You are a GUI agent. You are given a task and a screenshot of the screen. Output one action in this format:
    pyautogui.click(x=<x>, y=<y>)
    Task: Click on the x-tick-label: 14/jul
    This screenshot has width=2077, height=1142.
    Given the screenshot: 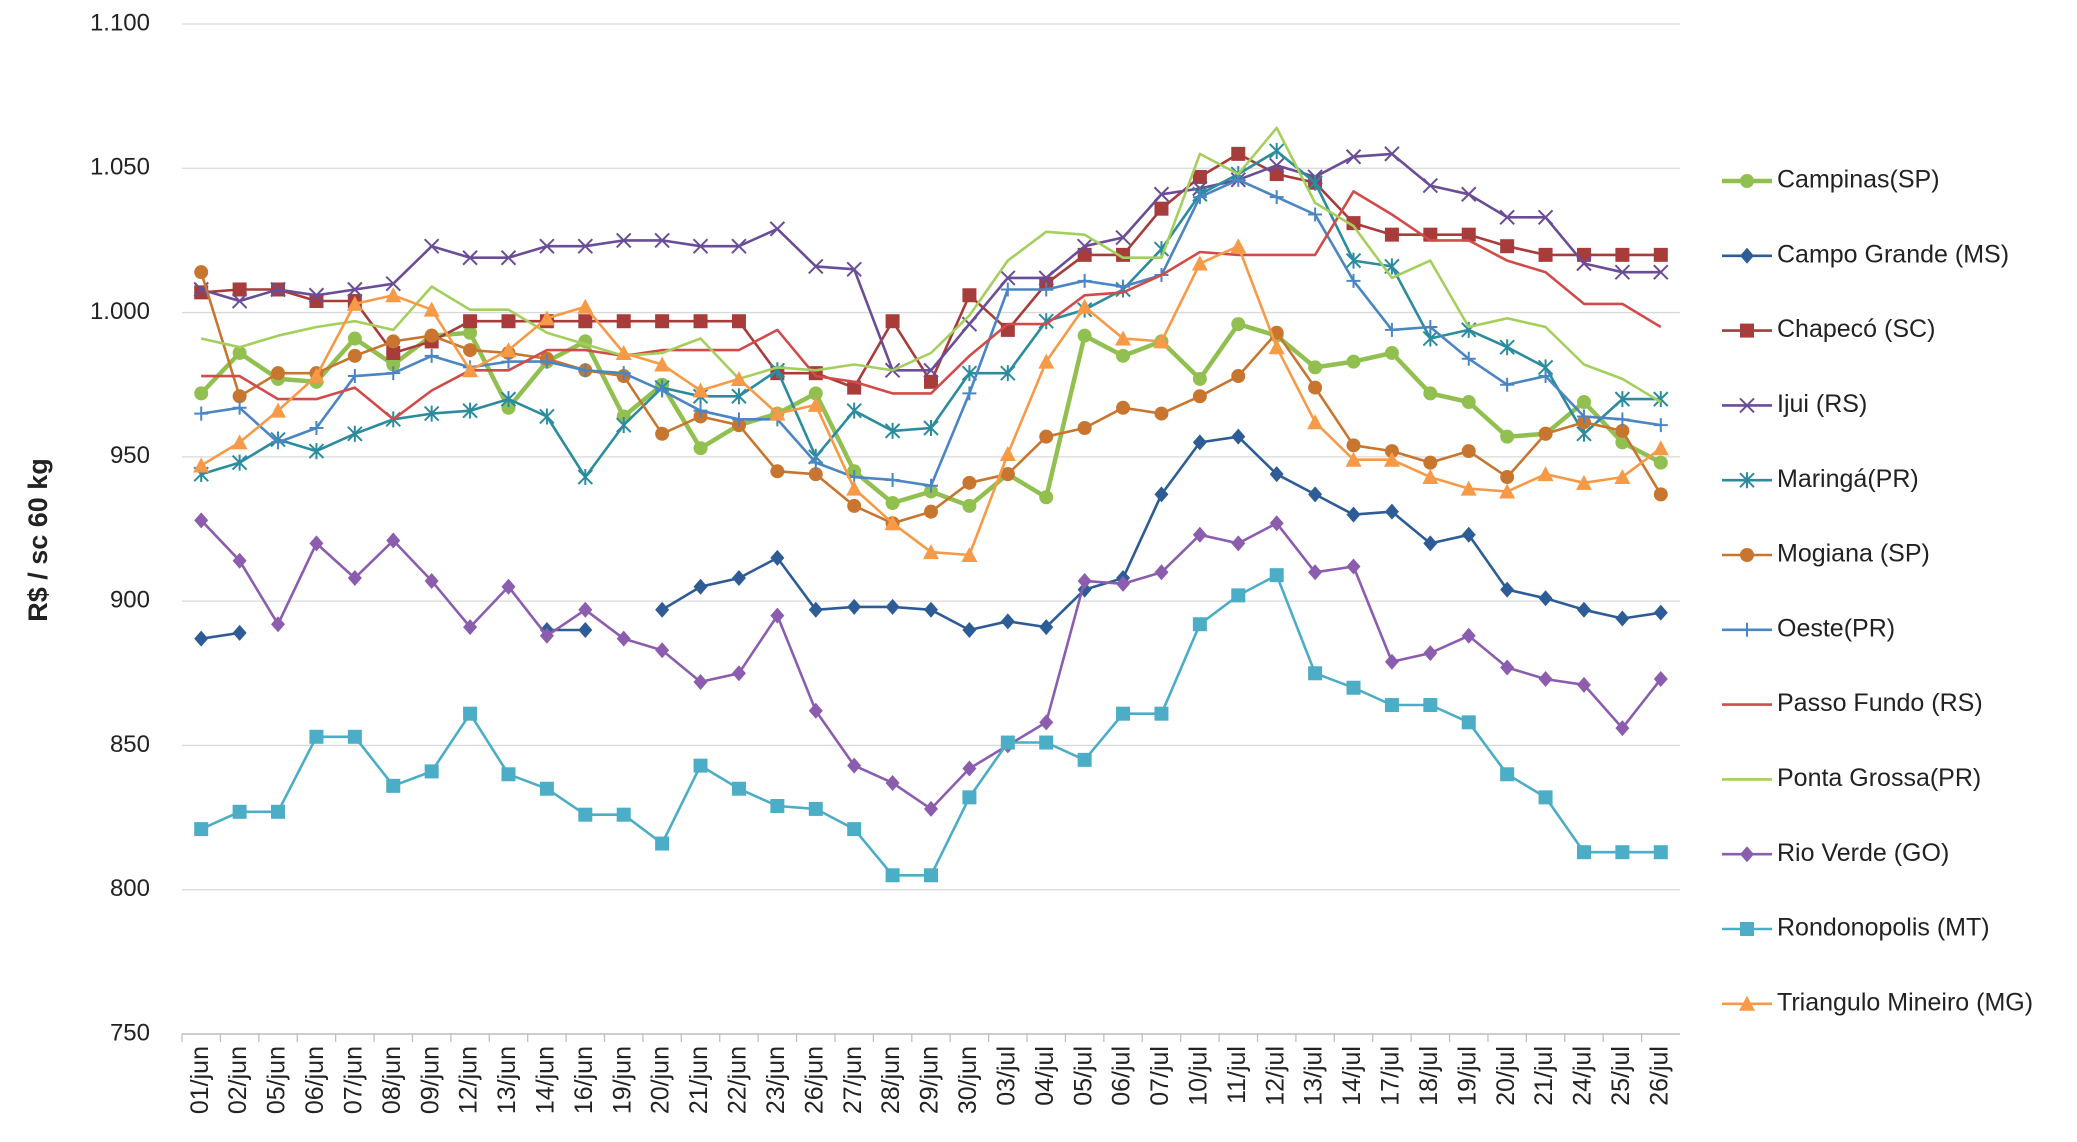 What is the action you would take?
    pyautogui.click(x=1352, y=1076)
    